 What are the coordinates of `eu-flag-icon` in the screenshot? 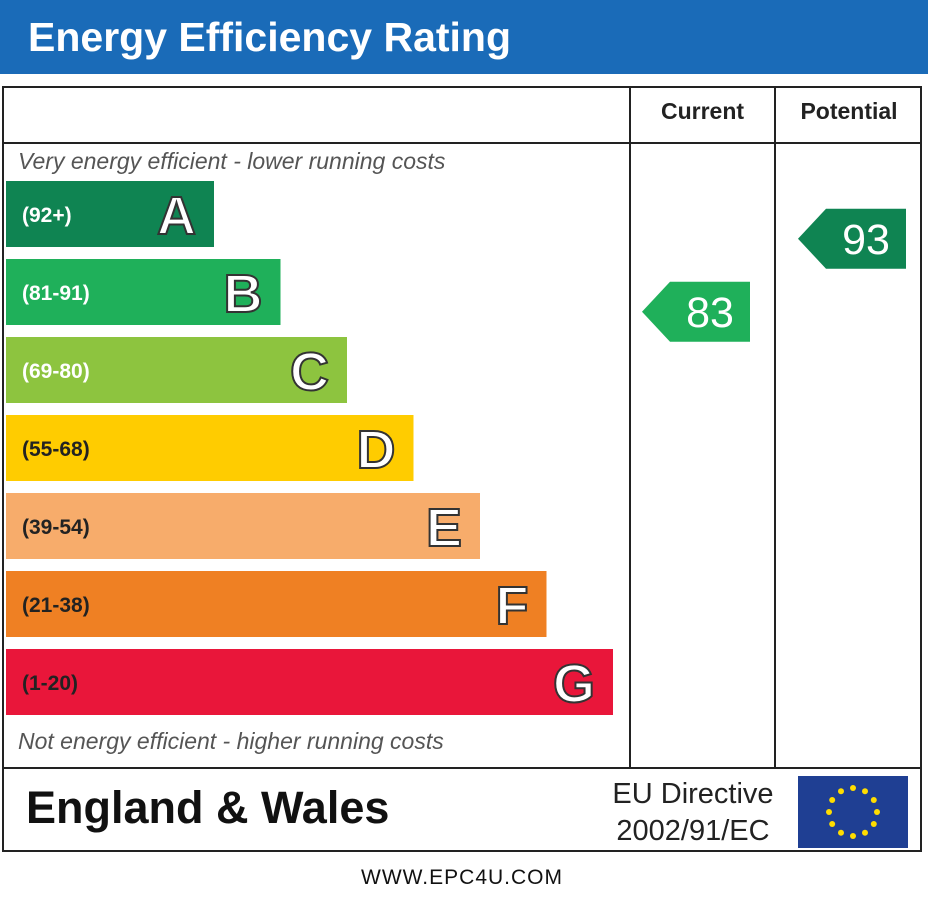 It's located at (853, 812).